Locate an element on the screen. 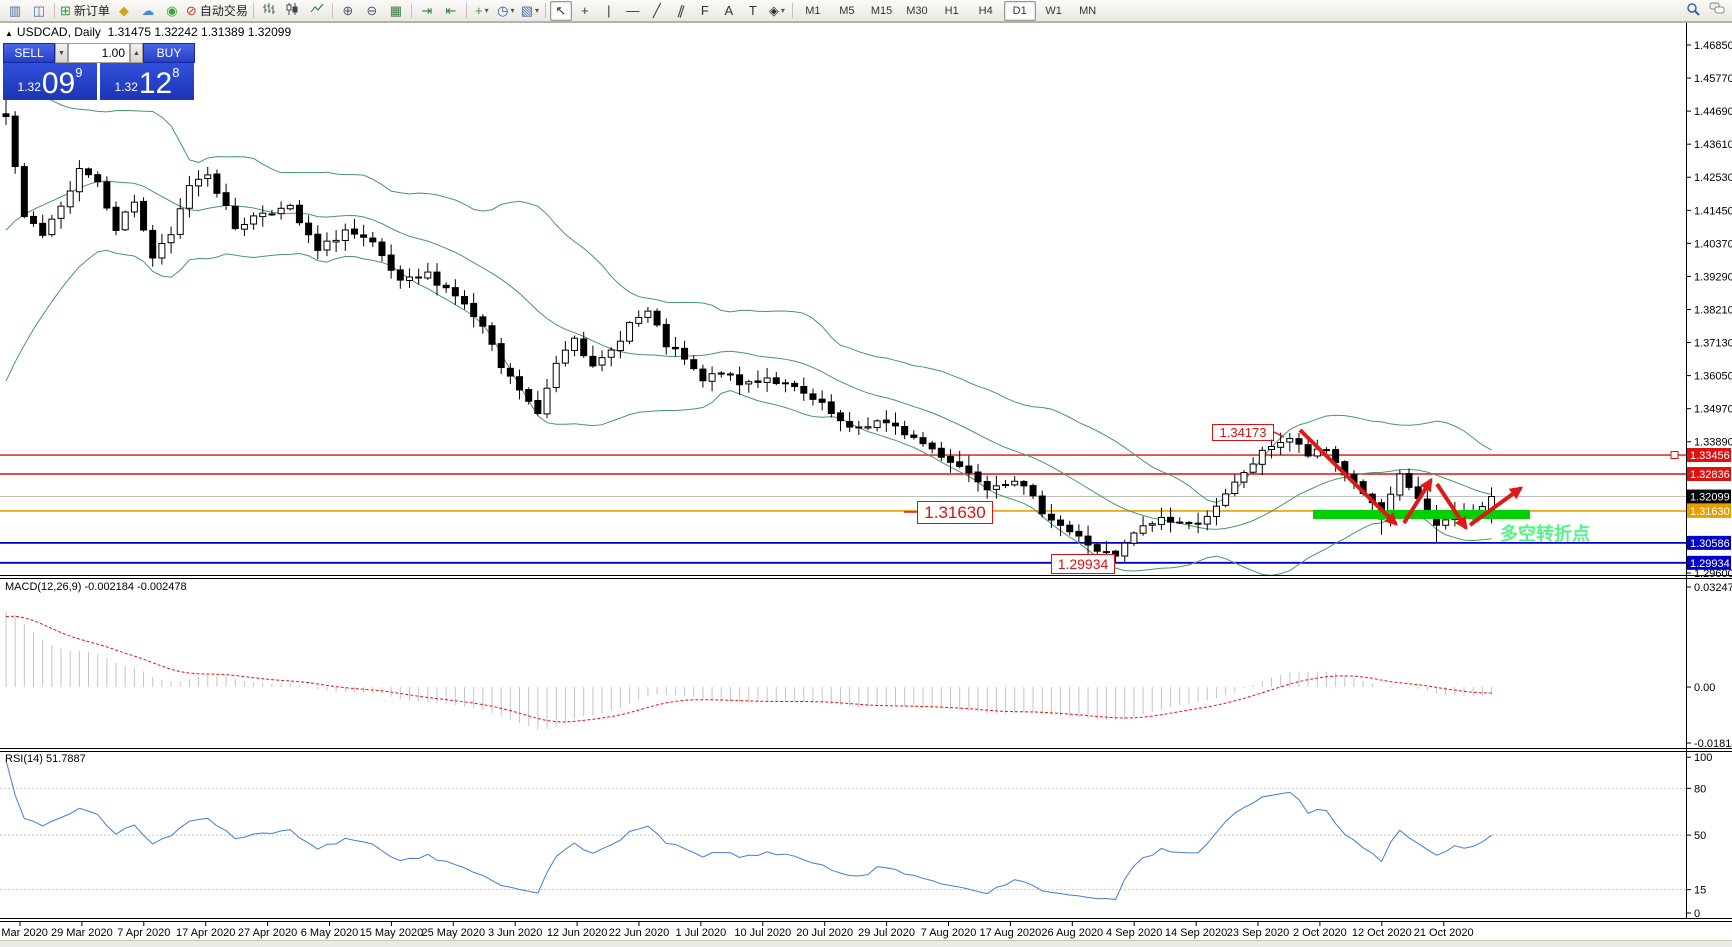 The height and width of the screenshot is (947, 1732). macd-tick-label: -0.018182 is located at coordinates (1713, 744).